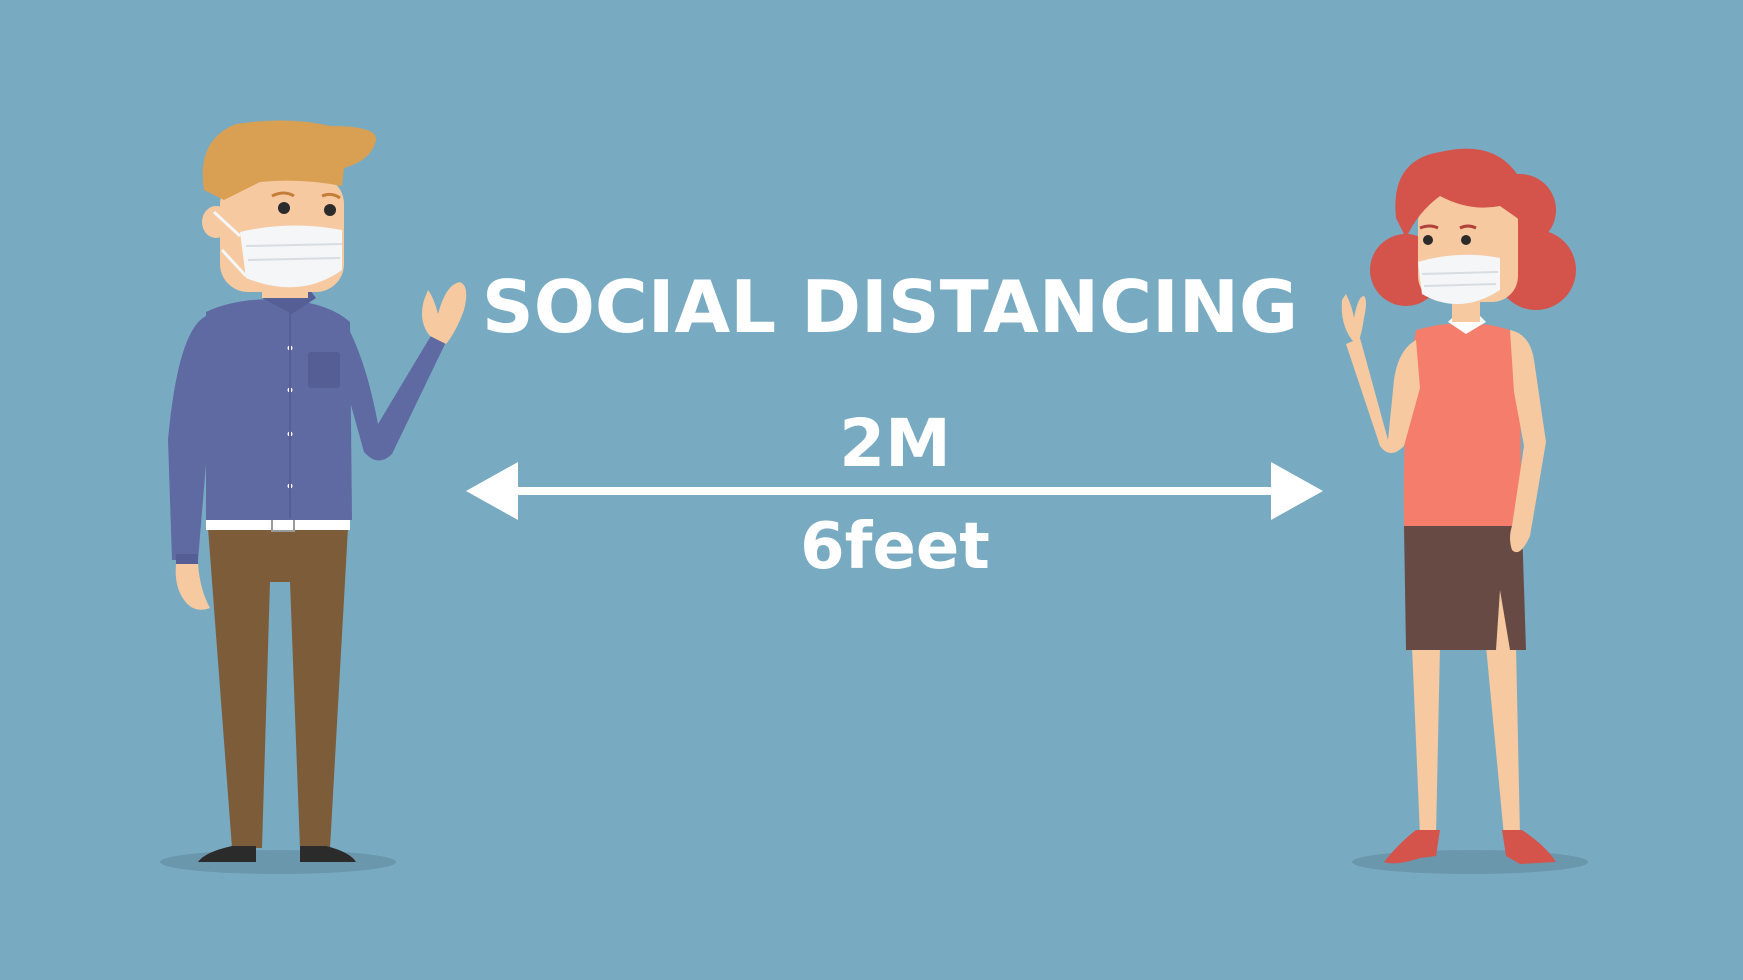 The image size is (1743, 980). What do you see at coordinates (894, 491) in the screenshot?
I see `double-arrow-icon` at bounding box center [894, 491].